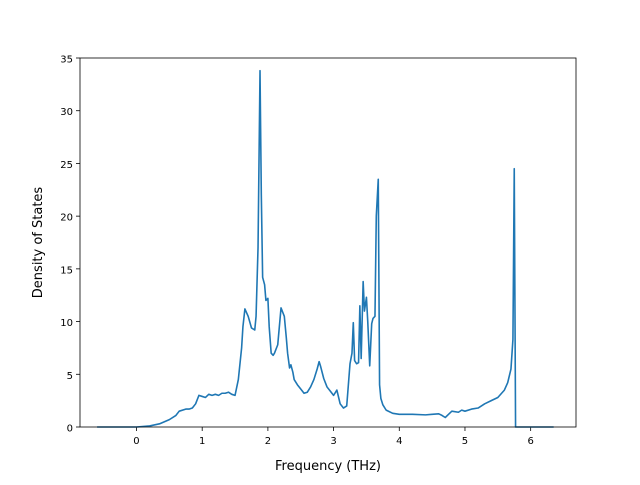 The image size is (640, 485). I want to click on x-tick-label: 3, so click(333, 441).